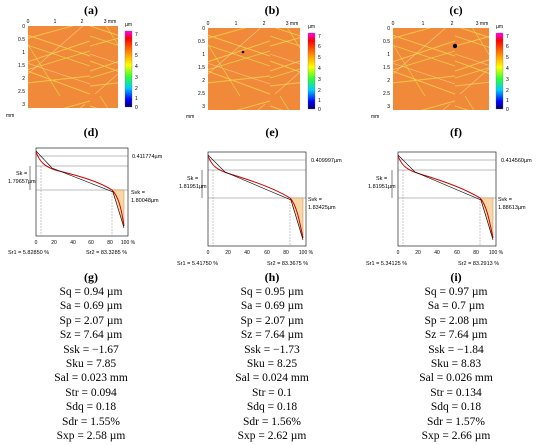 The height and width of the screenshot is (445, 550). Describe the element at coordinates (190, 117) in the screenshot. I see `y-unit: mm` at that location.